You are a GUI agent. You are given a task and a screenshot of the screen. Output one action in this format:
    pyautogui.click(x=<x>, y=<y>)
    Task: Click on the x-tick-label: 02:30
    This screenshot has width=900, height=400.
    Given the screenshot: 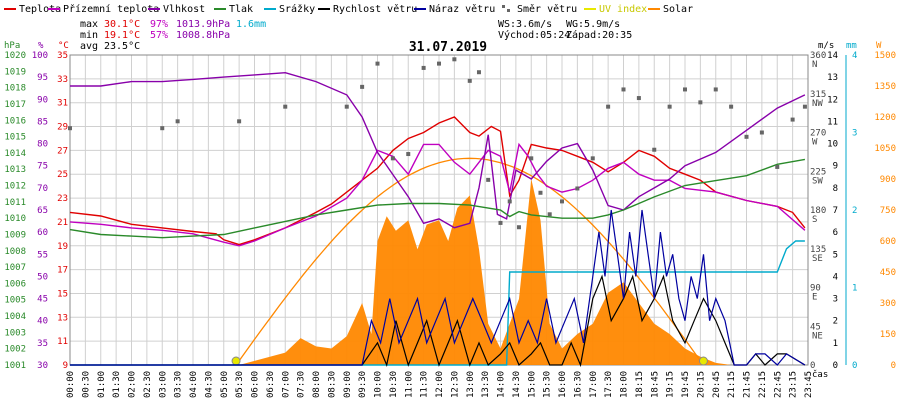 What is the action you would take?
    pyautogui.click(x=148, y=384)
    